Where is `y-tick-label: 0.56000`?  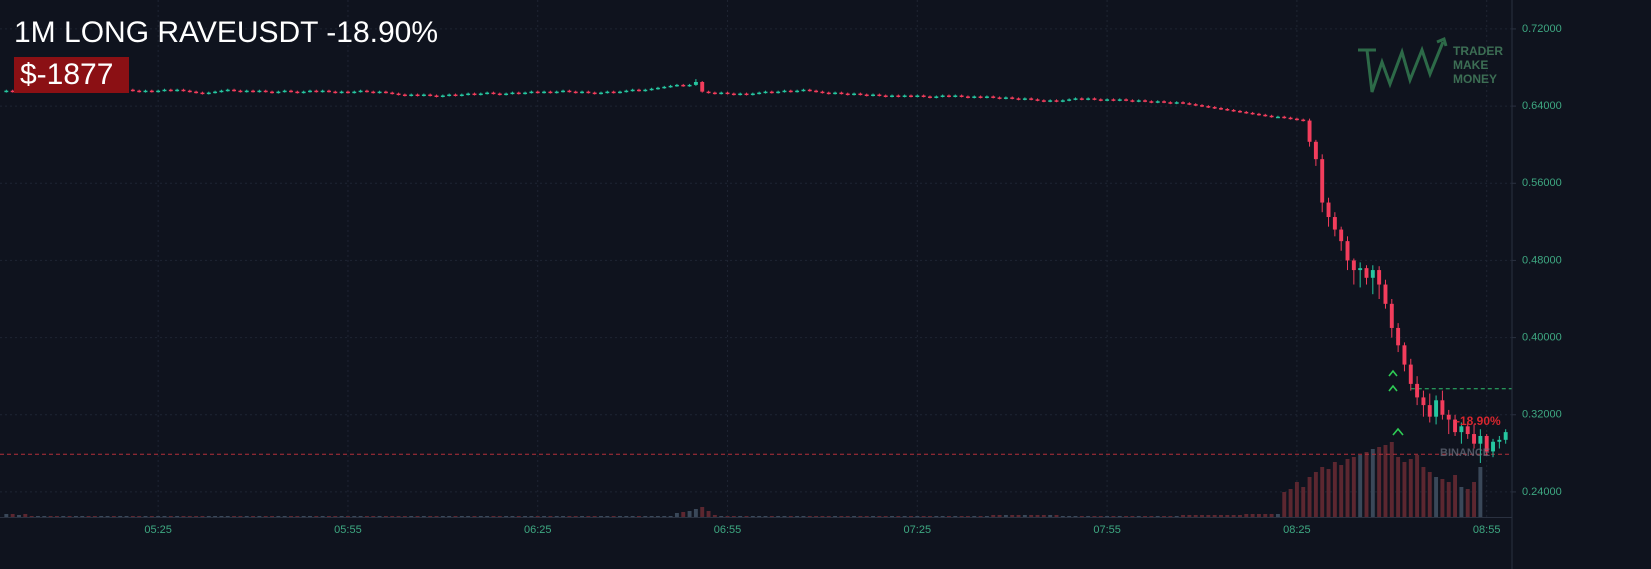
y-tick-label: 0.56000 is located at coordinates (1542, 183).